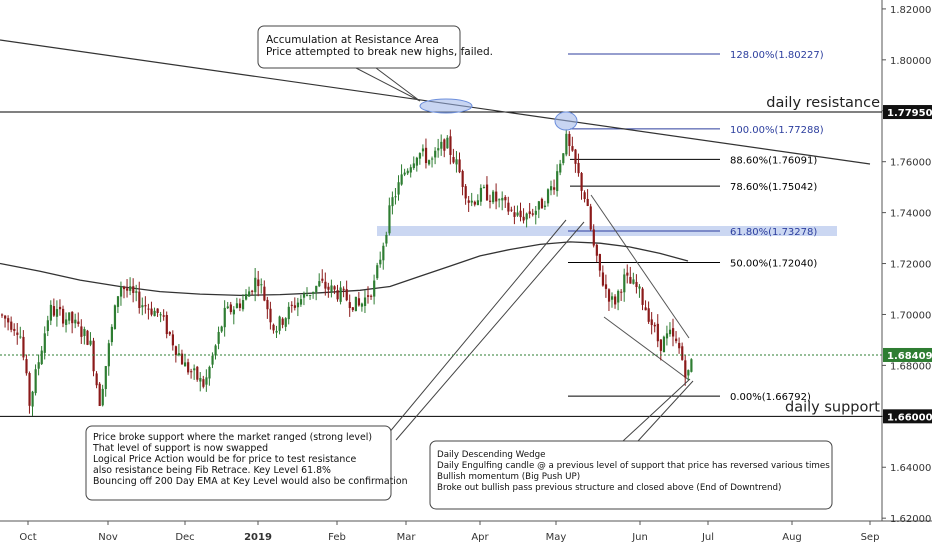 Image resolution: width=932 pixels, height=550 pixels. I want to click on fib-level-label: 78.60%(1.75042), so click(773, 187).